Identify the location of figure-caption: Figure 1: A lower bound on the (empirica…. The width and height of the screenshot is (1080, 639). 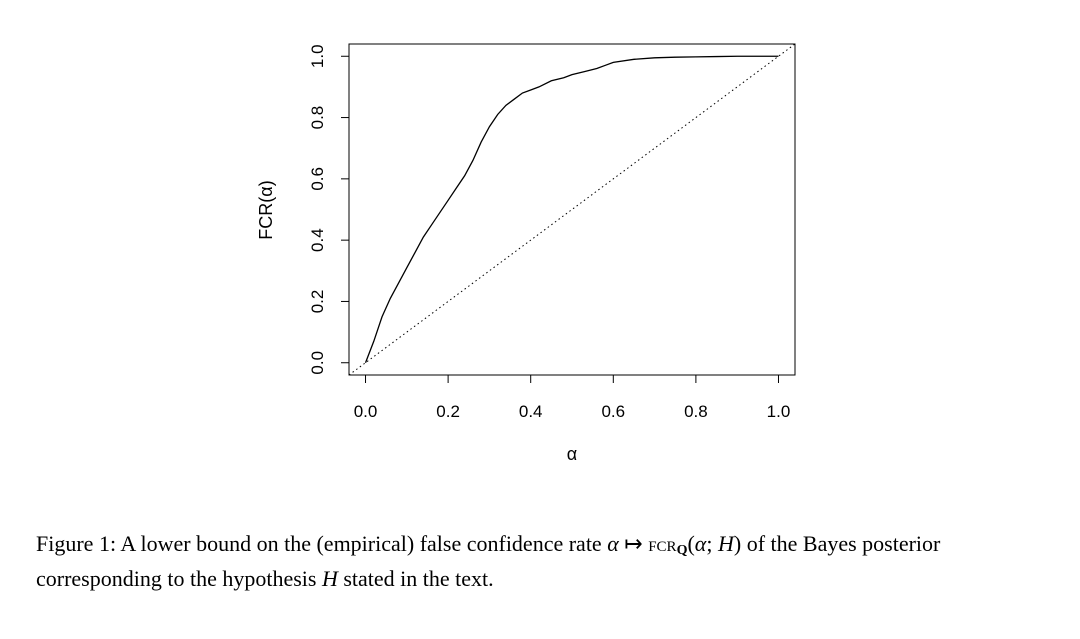
(541, 561).